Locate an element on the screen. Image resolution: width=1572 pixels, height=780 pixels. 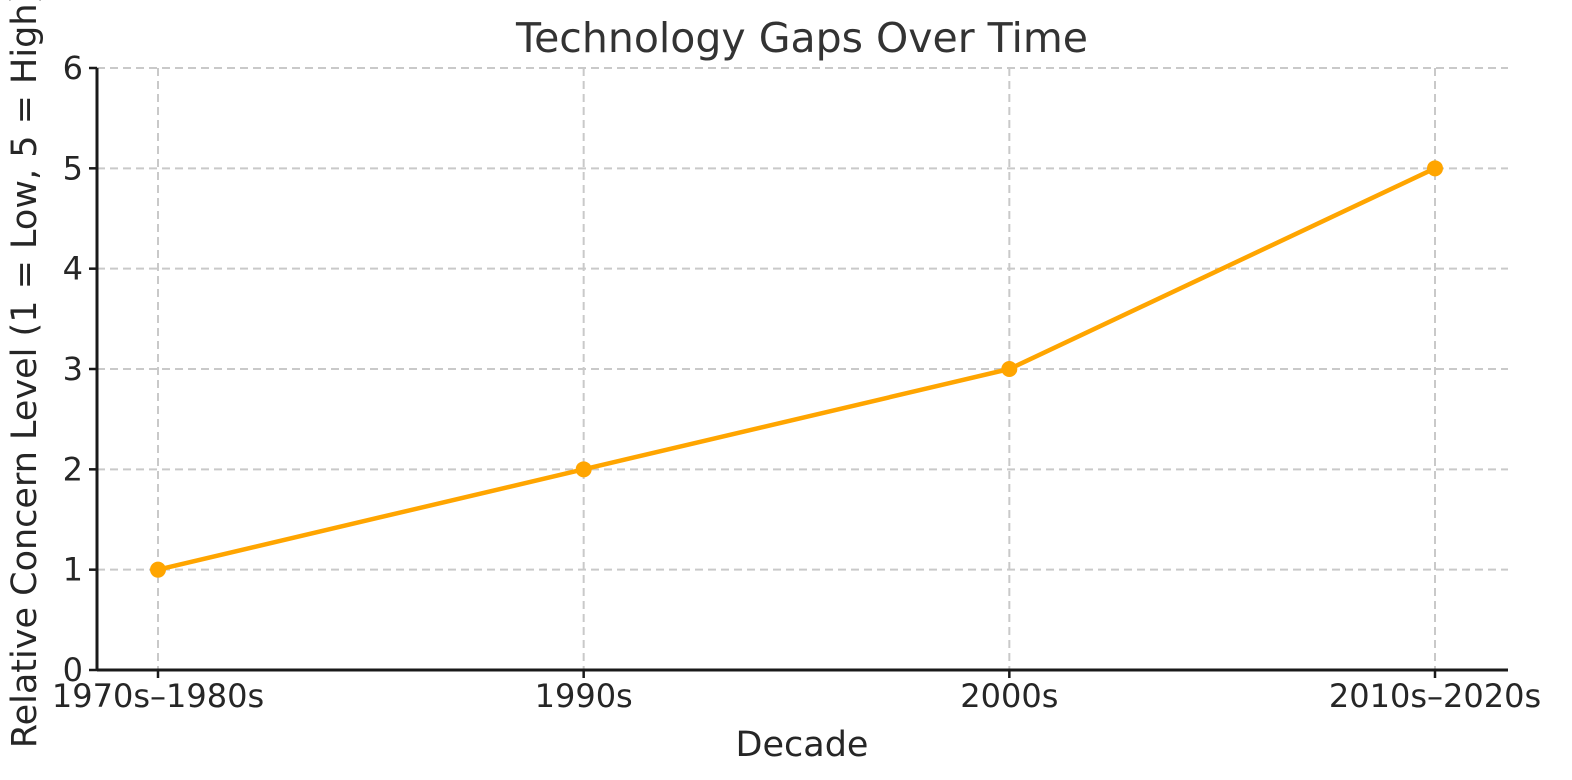
y-tick-label: 1 is located at coordinates (73, 570).